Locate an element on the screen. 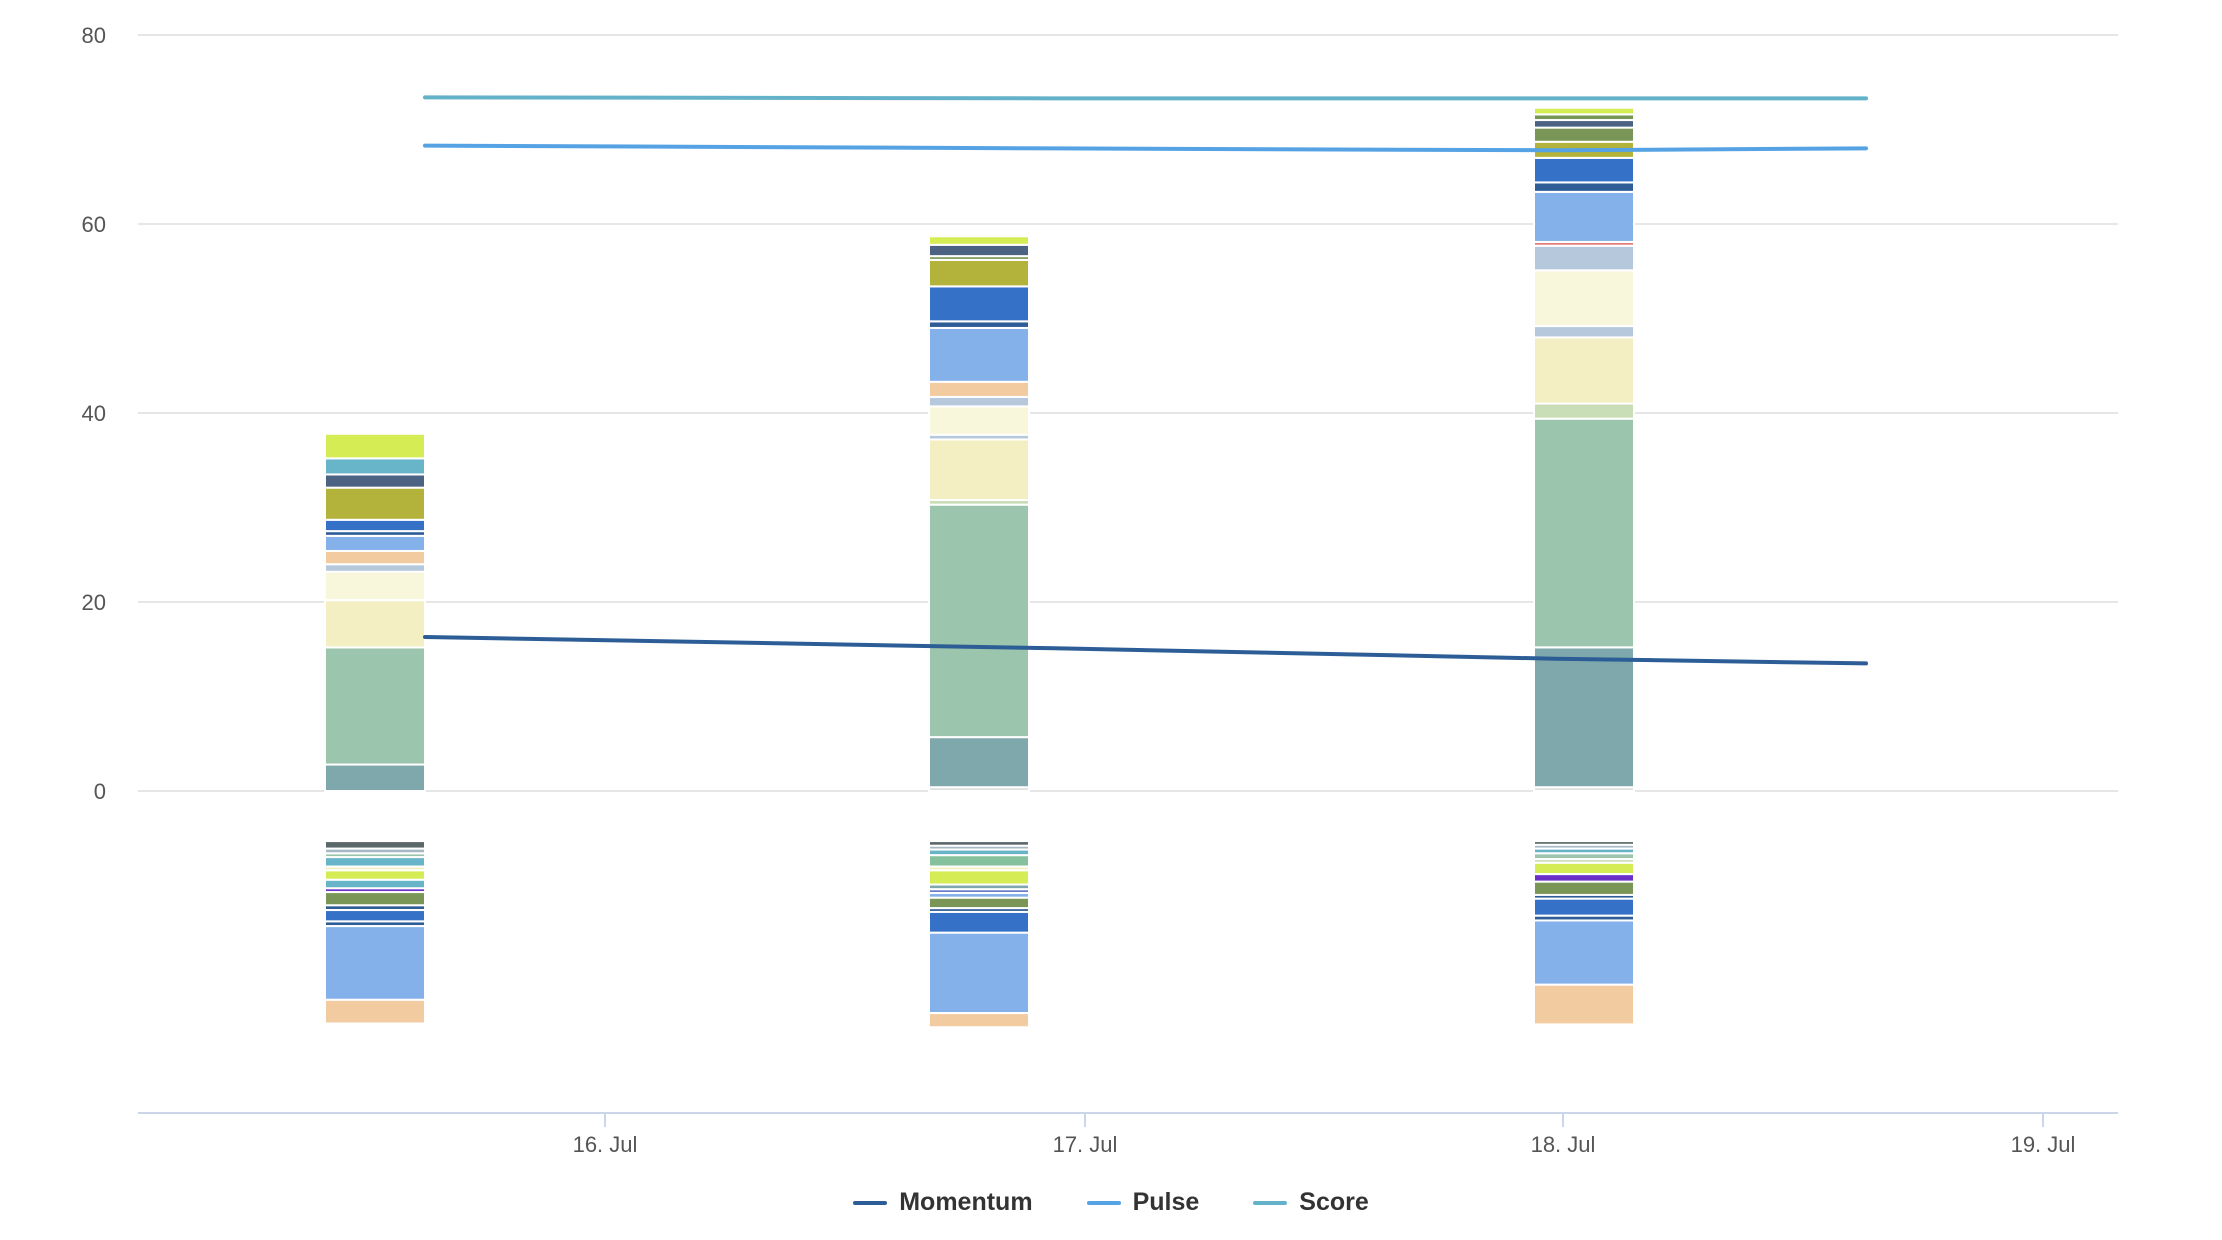 This screenshot has width=2222, height=1240. y-tick-label: 80 is located at coordinates (94, 35).